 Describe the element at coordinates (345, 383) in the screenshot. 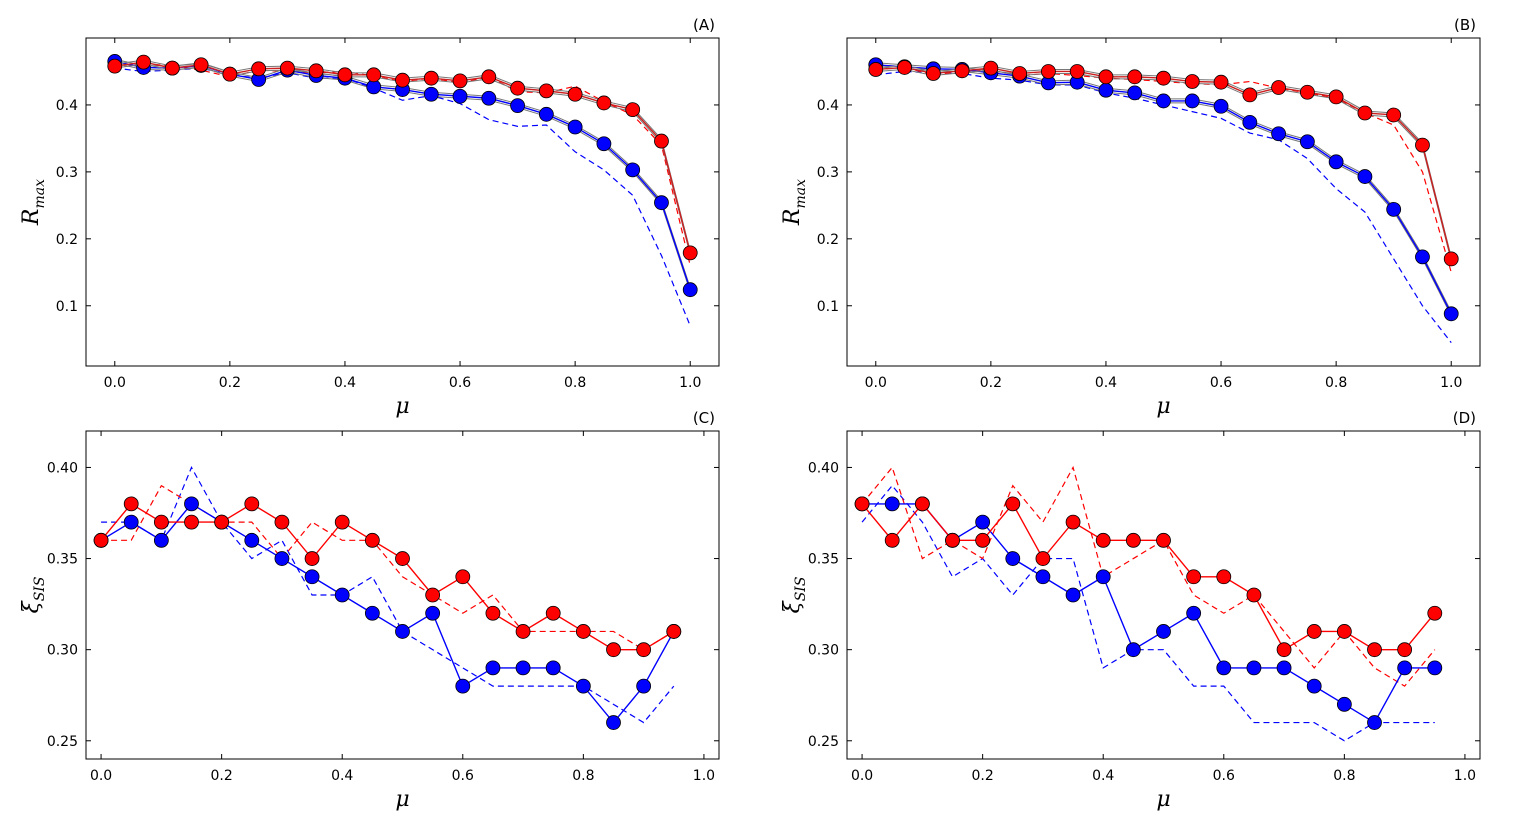

I see `x-tick-label: 0.4` at that location.